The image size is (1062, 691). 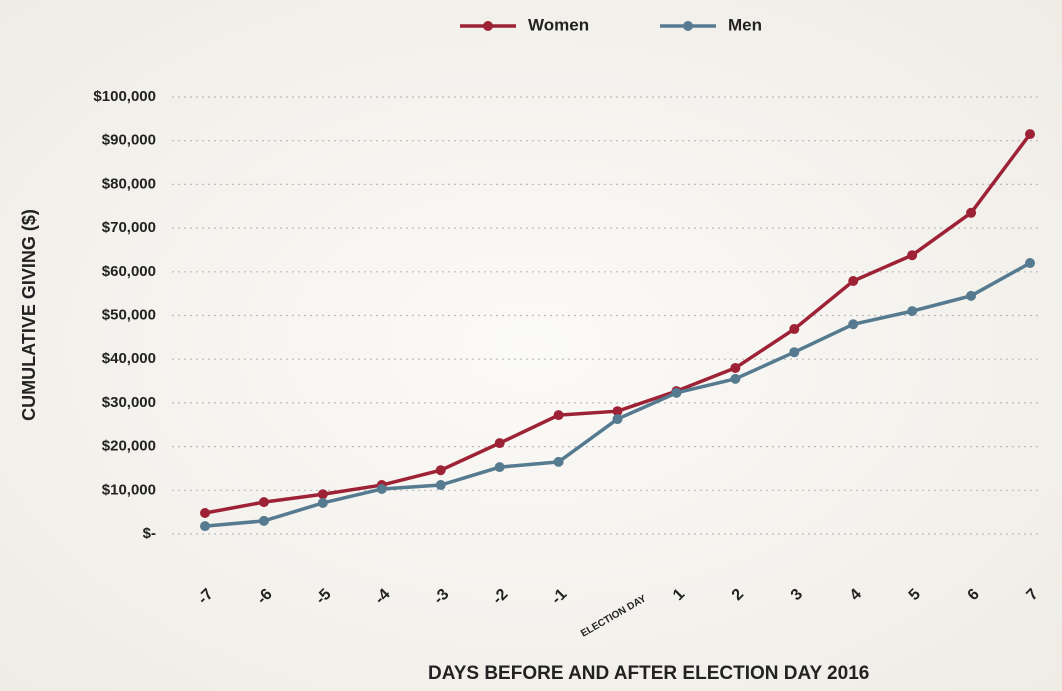 I want to click on x-tick-label: 4, so click(x=856, y=595).